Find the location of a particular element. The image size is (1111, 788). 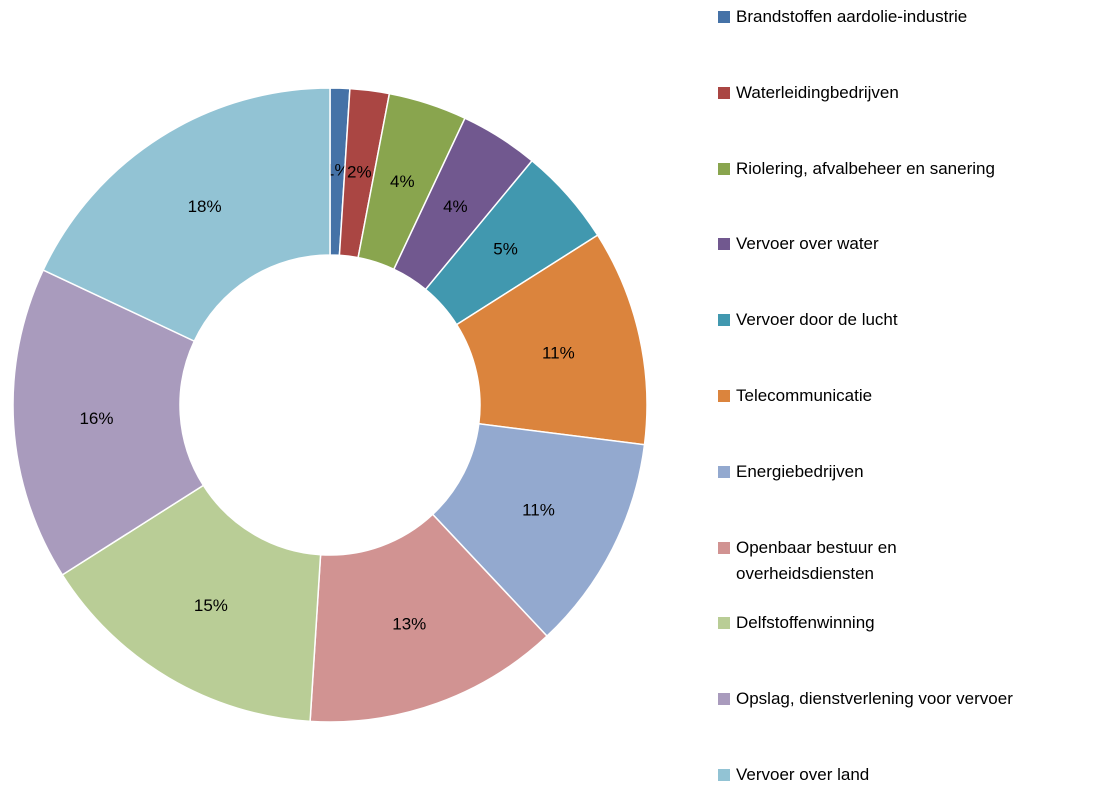

legend-item: Opslag, dienstverlening voor vervoer is located at coordinates (865, 699).